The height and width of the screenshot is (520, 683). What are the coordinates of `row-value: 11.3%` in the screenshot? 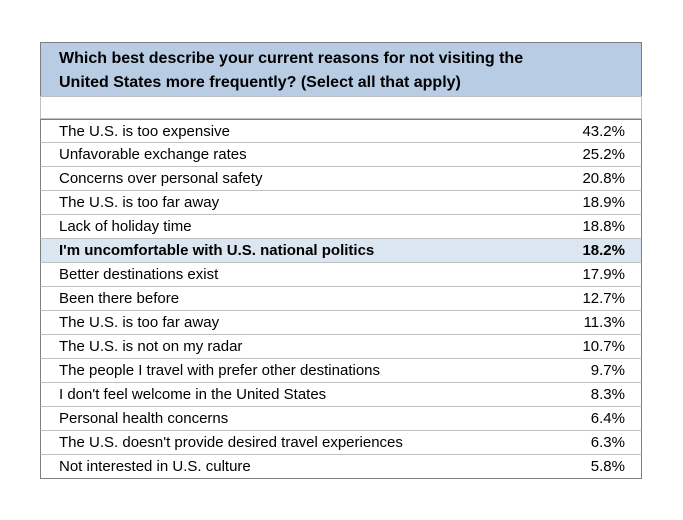 It's located at (604, 322).